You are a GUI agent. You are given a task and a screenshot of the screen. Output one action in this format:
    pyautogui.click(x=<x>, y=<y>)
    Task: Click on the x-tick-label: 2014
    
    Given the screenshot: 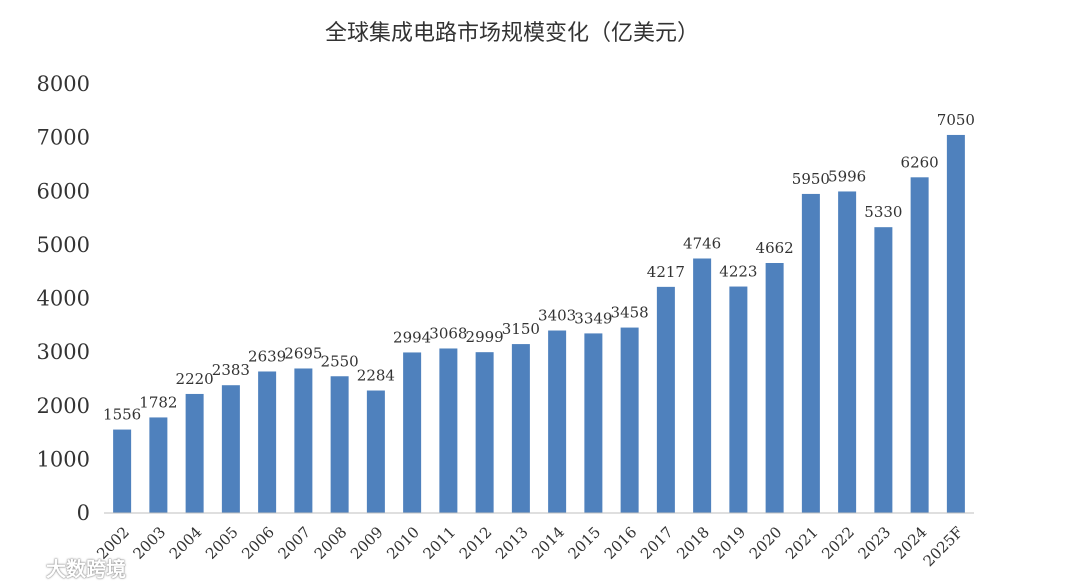 What is the action you would take?
    pyautogui.click(x=548, y=543)
    